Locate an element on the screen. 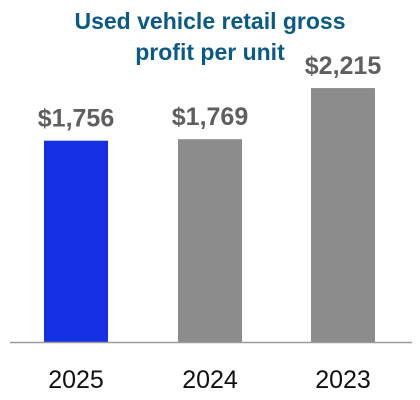 Image resolution: width=420 pixels, height=400 pixels. value-label-2024: $1,769 is located at coordinates (210, 117).